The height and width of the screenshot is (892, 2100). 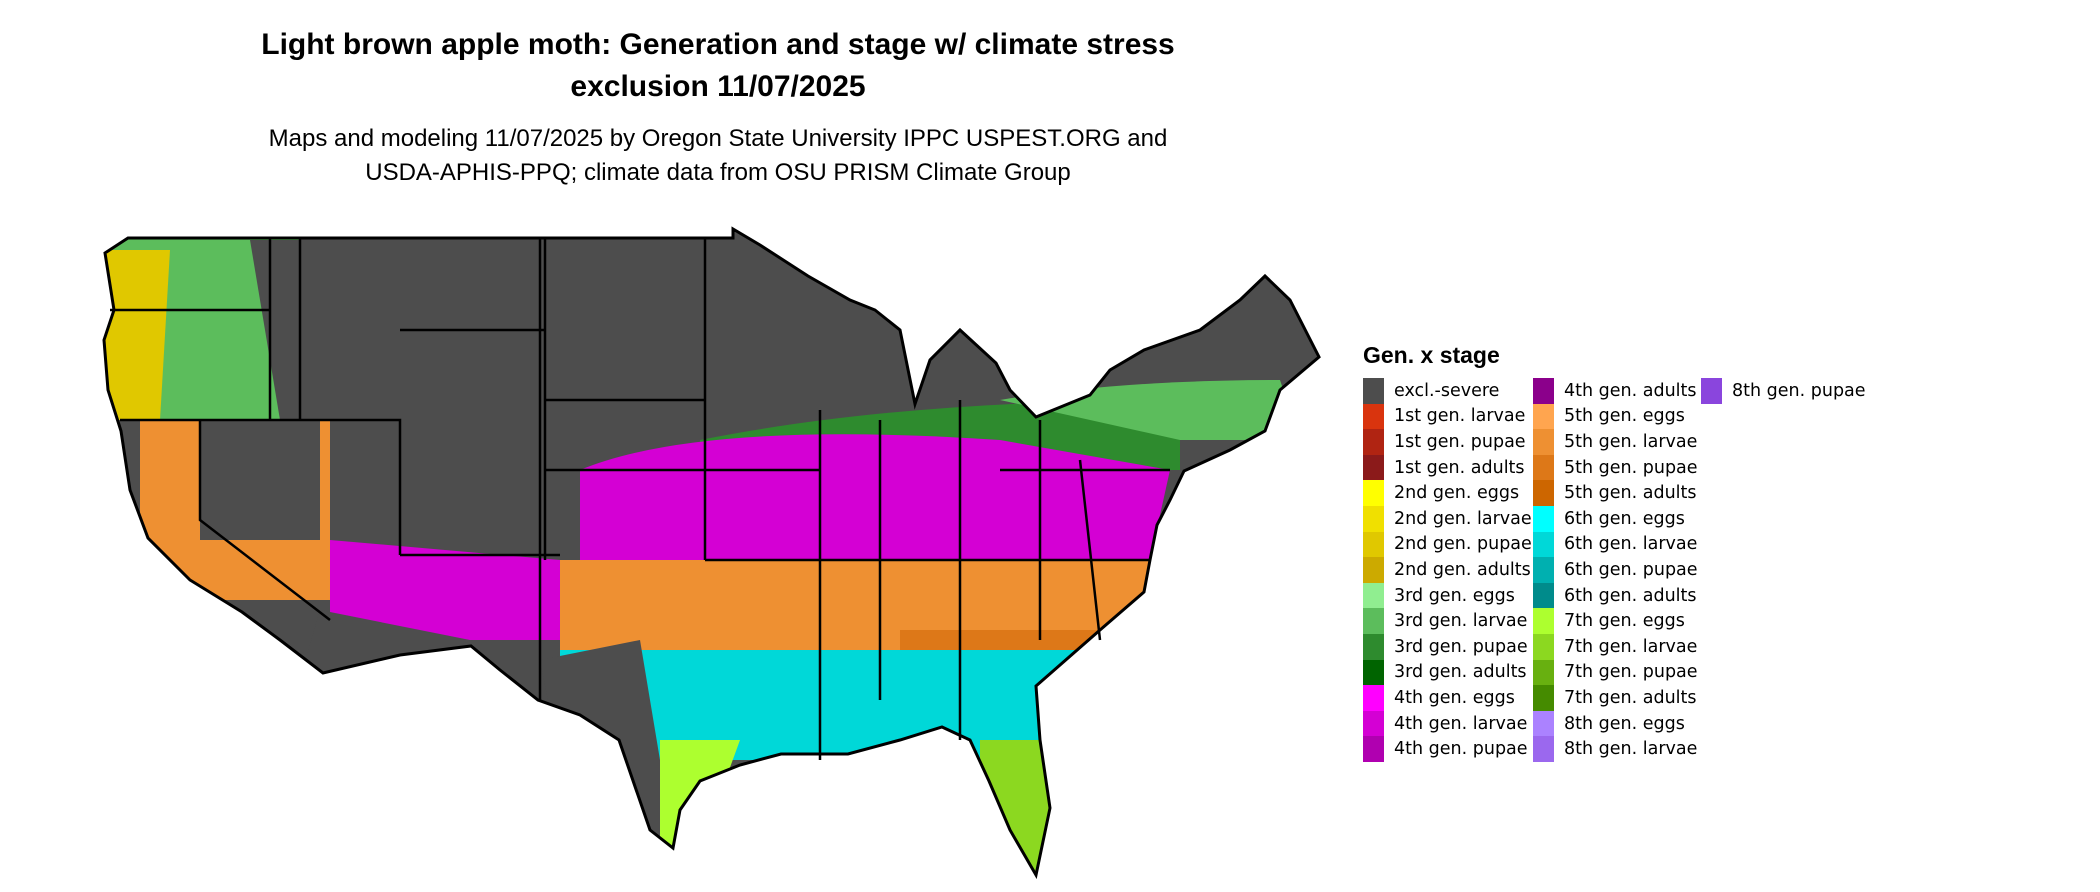 What do you see at coordinates (1630, 595) in the screenshot?
I see `legend-label: 6th gen. adults` at bounding box center [1630, 595].